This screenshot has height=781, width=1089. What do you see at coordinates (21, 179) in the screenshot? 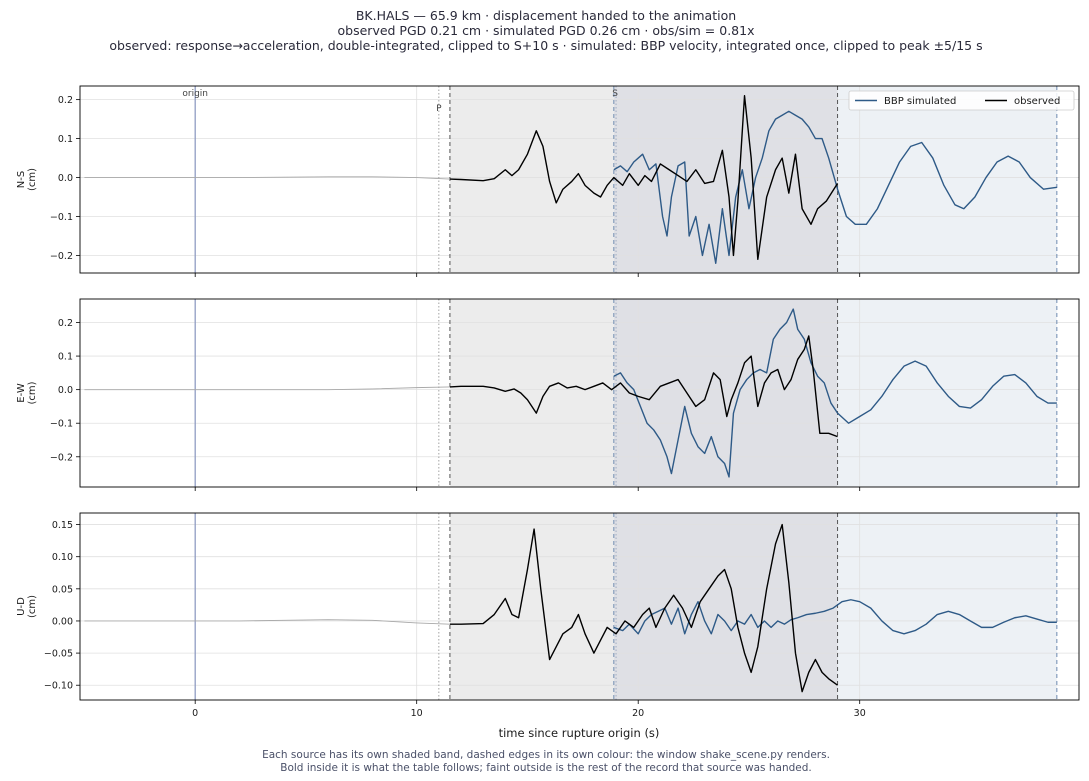
I see `y-axis-label-component: N-S` at bounding box center [21, 179].